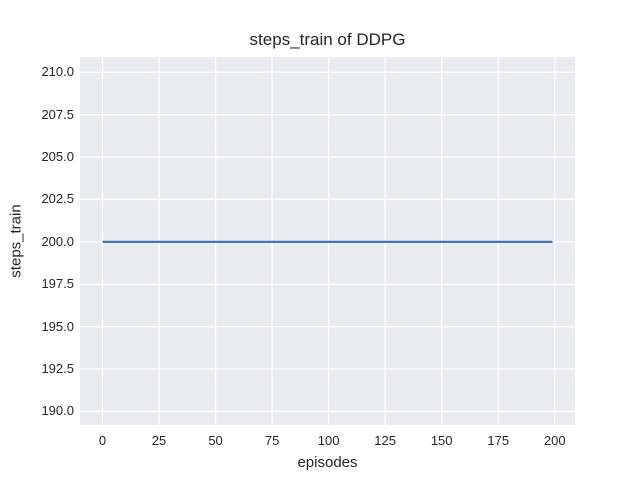 This screenshot has height=480, width=640. What do you see at coordinates (102, 440) in the screenshot?
I see `x-tick-label: 0` at bounding box center [102, 440].